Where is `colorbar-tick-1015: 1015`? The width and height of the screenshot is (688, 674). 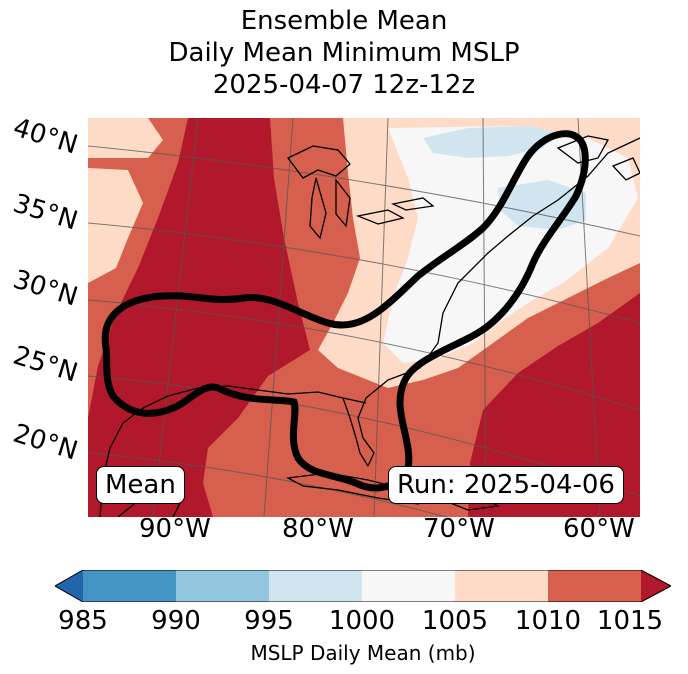
colorbar-tick-1015: 1015 is located at coordinates (630, 621).